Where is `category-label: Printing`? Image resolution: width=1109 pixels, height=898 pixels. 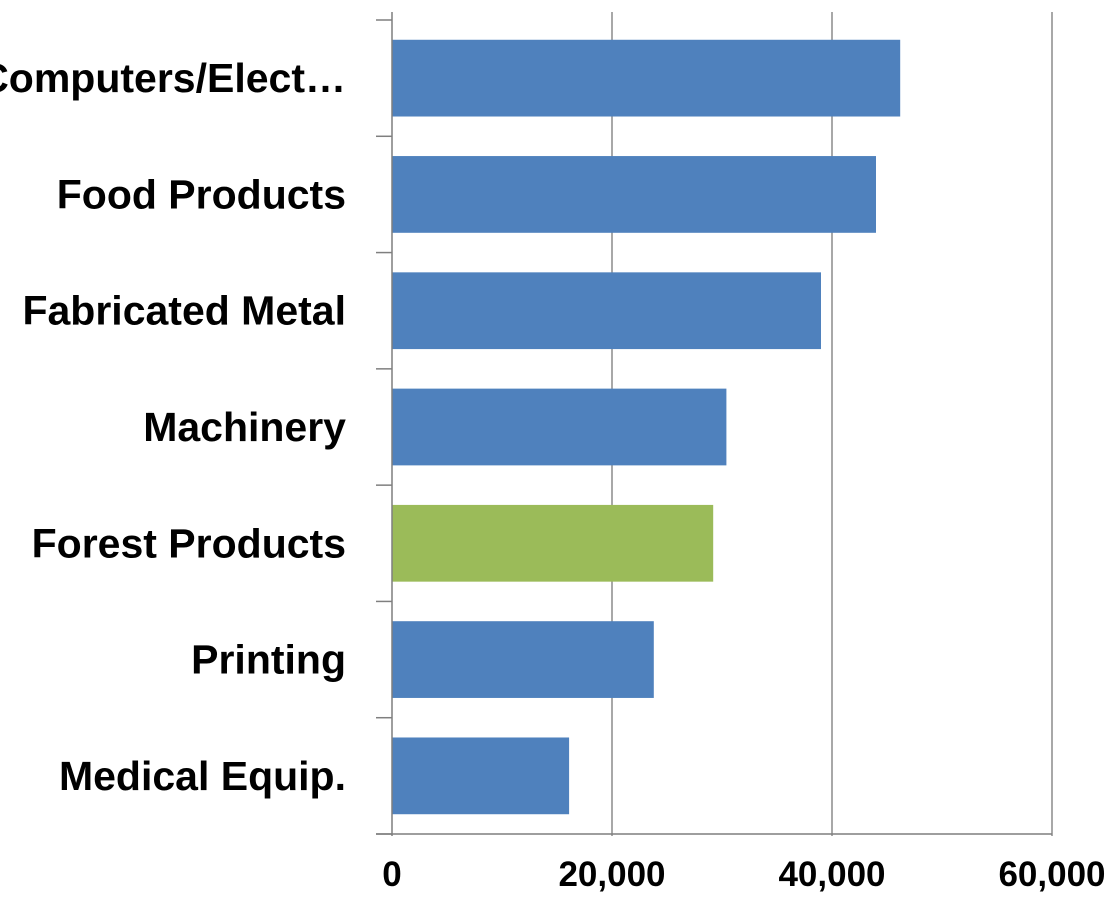
category-label: Printing is located at coordinates (268, 660).